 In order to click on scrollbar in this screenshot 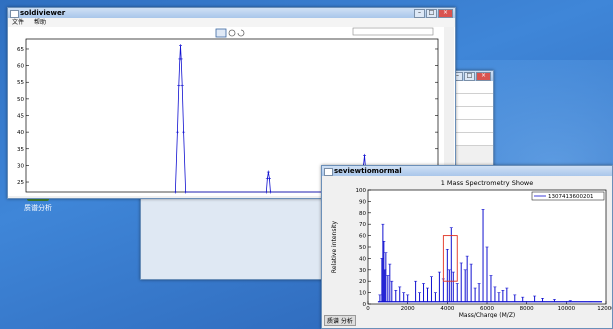, I will do `click(449, 111)`.